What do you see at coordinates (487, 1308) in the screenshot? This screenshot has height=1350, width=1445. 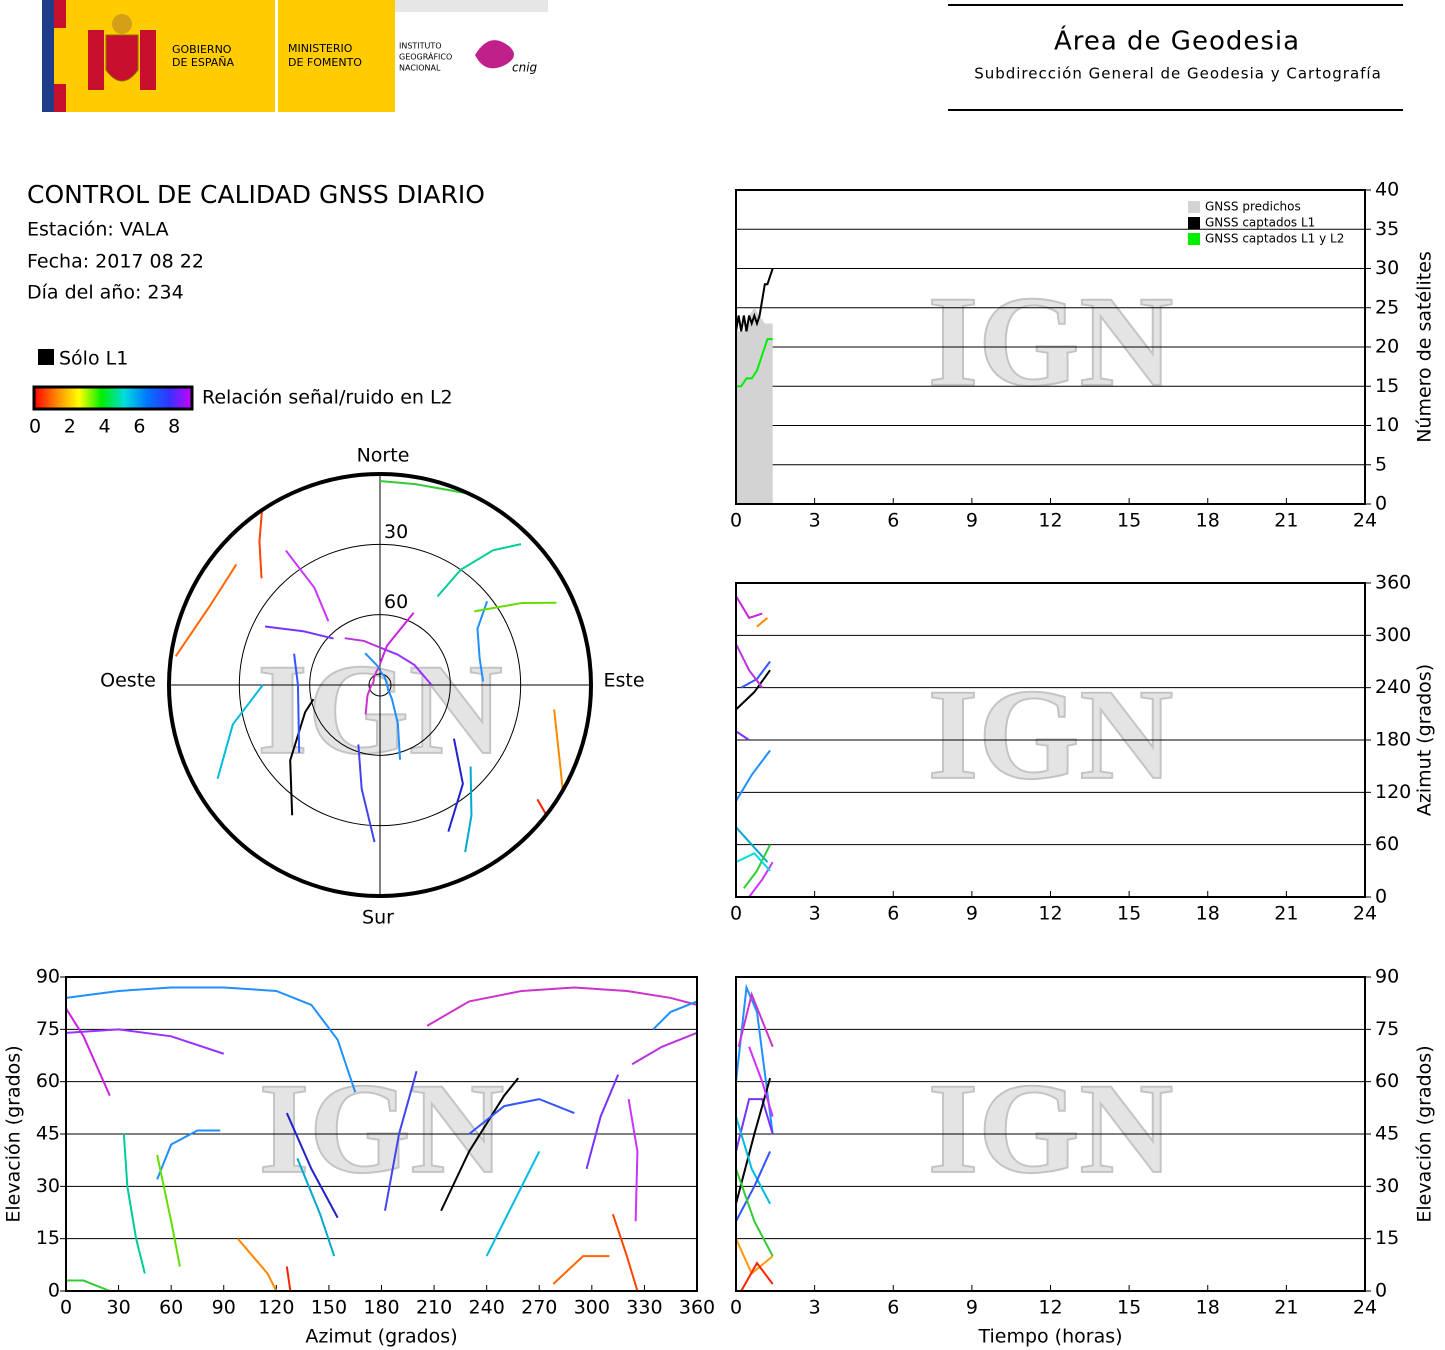 I see `x-tick-label: 240` at bounding box center [487, 1308].